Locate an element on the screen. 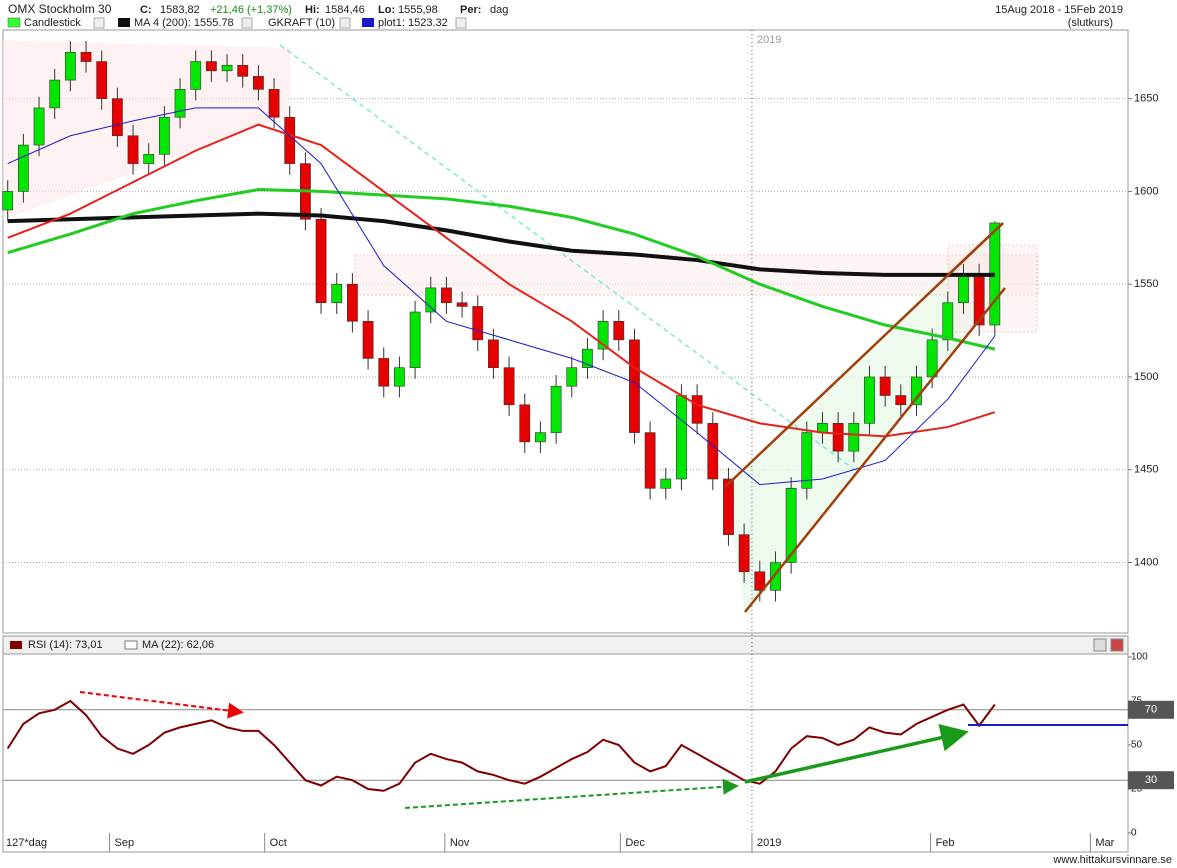 The width and height of the screenshot is (1177, 868). x-tick-label: Feb is located at coordinates (945, 843).